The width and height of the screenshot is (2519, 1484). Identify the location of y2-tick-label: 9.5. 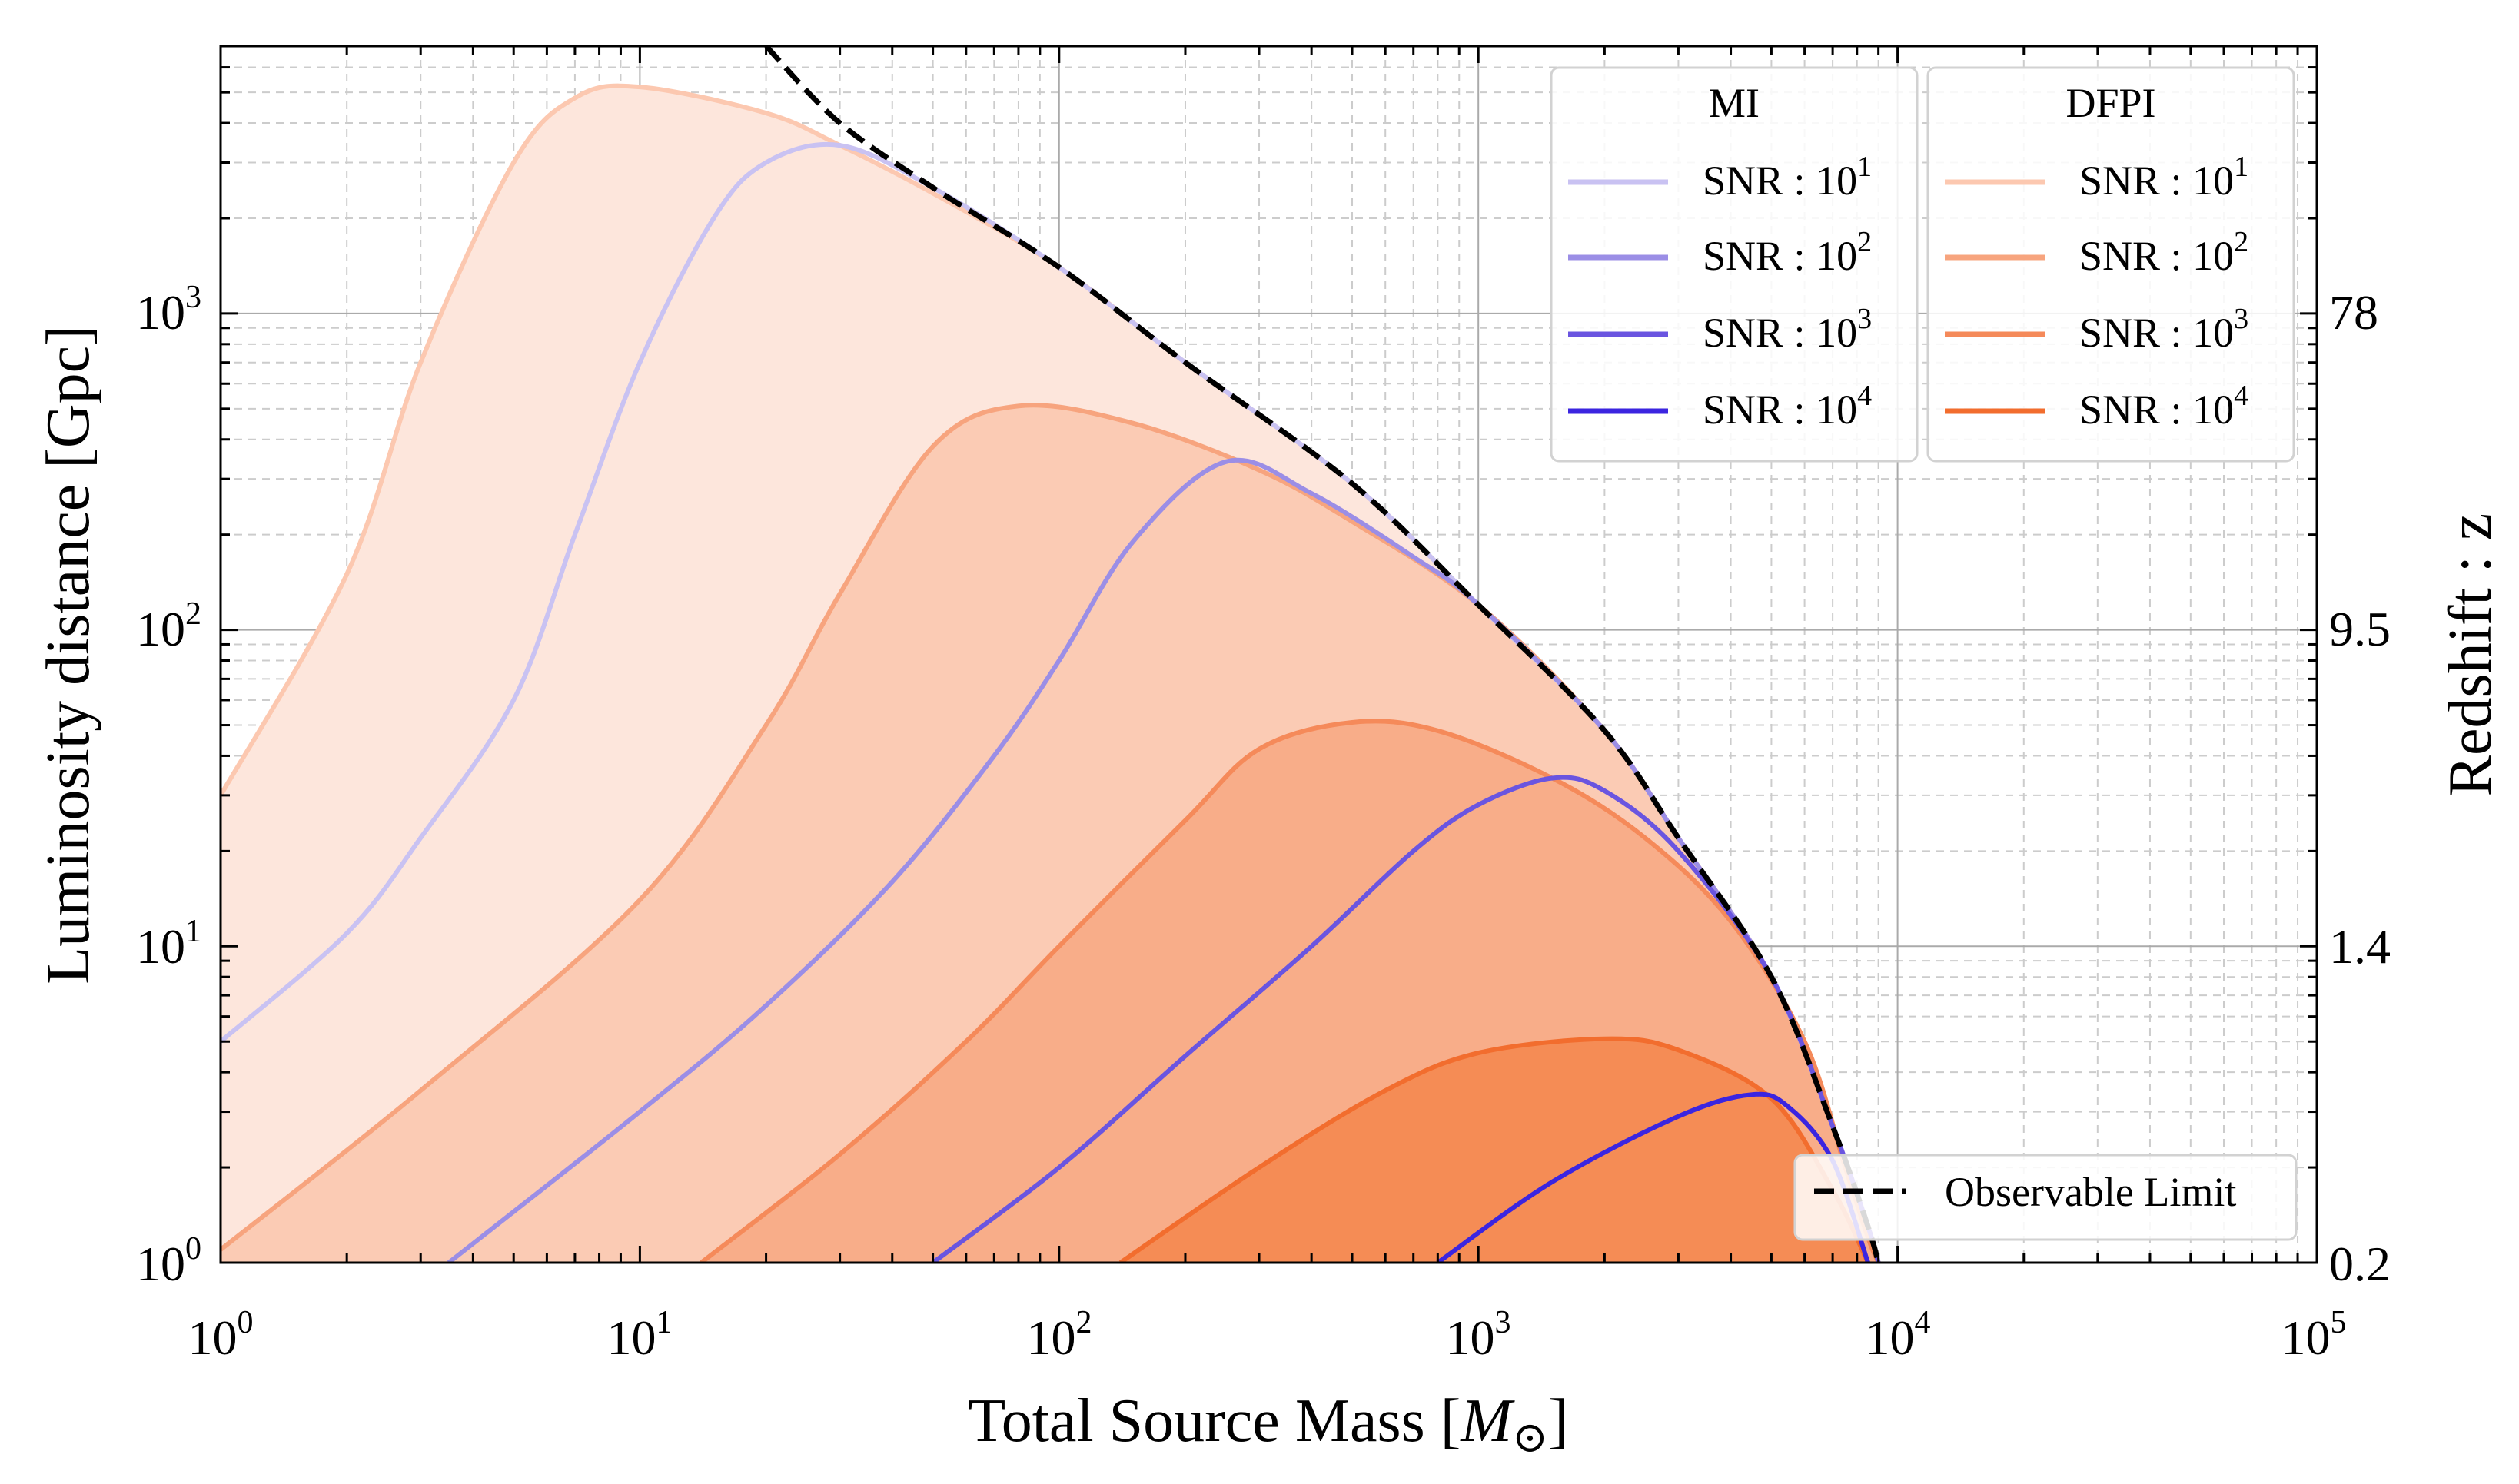
(2360, 629).